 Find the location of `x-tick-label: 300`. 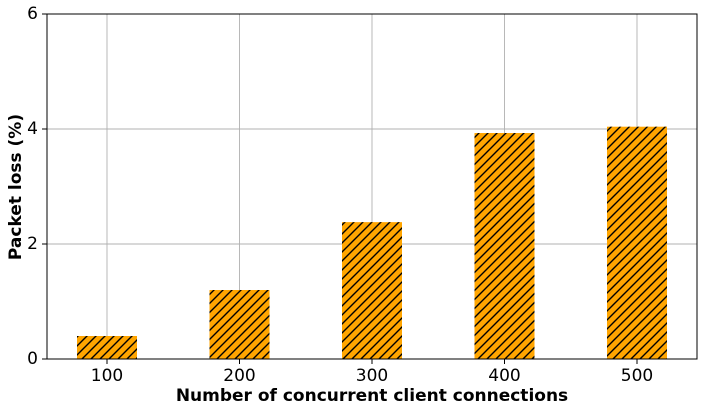

x-tick-label: 300 is located at coordinates (372, 376).